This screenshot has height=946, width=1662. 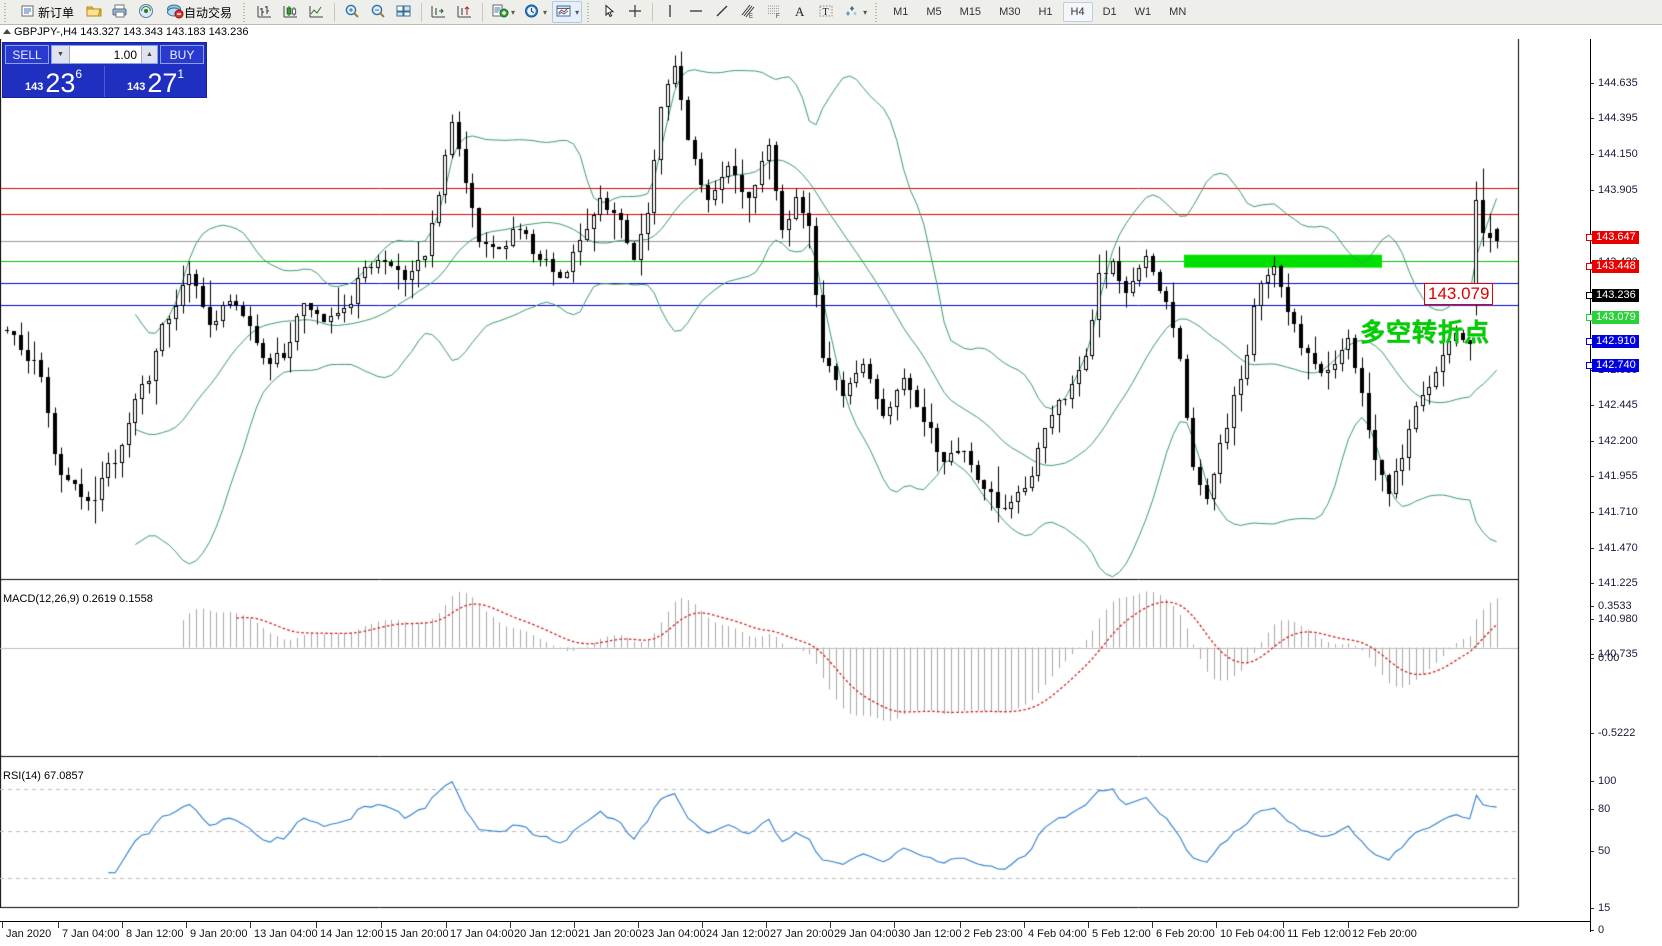 I want to click on price-tick: 144.395, so click(x=1614, y=118).